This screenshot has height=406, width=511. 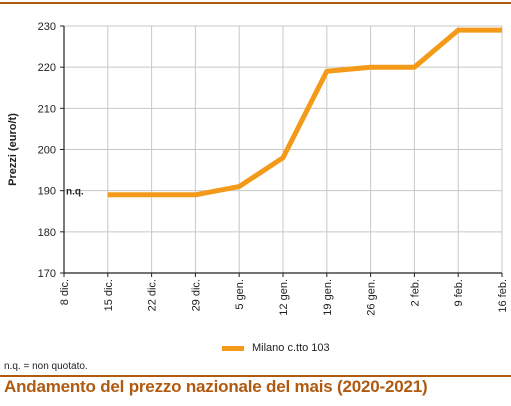 What do you see at coordinates (291, 348) in the screenshot?
I see `legend-label: Milano c.tto 103` at bounding box center [291, 348].